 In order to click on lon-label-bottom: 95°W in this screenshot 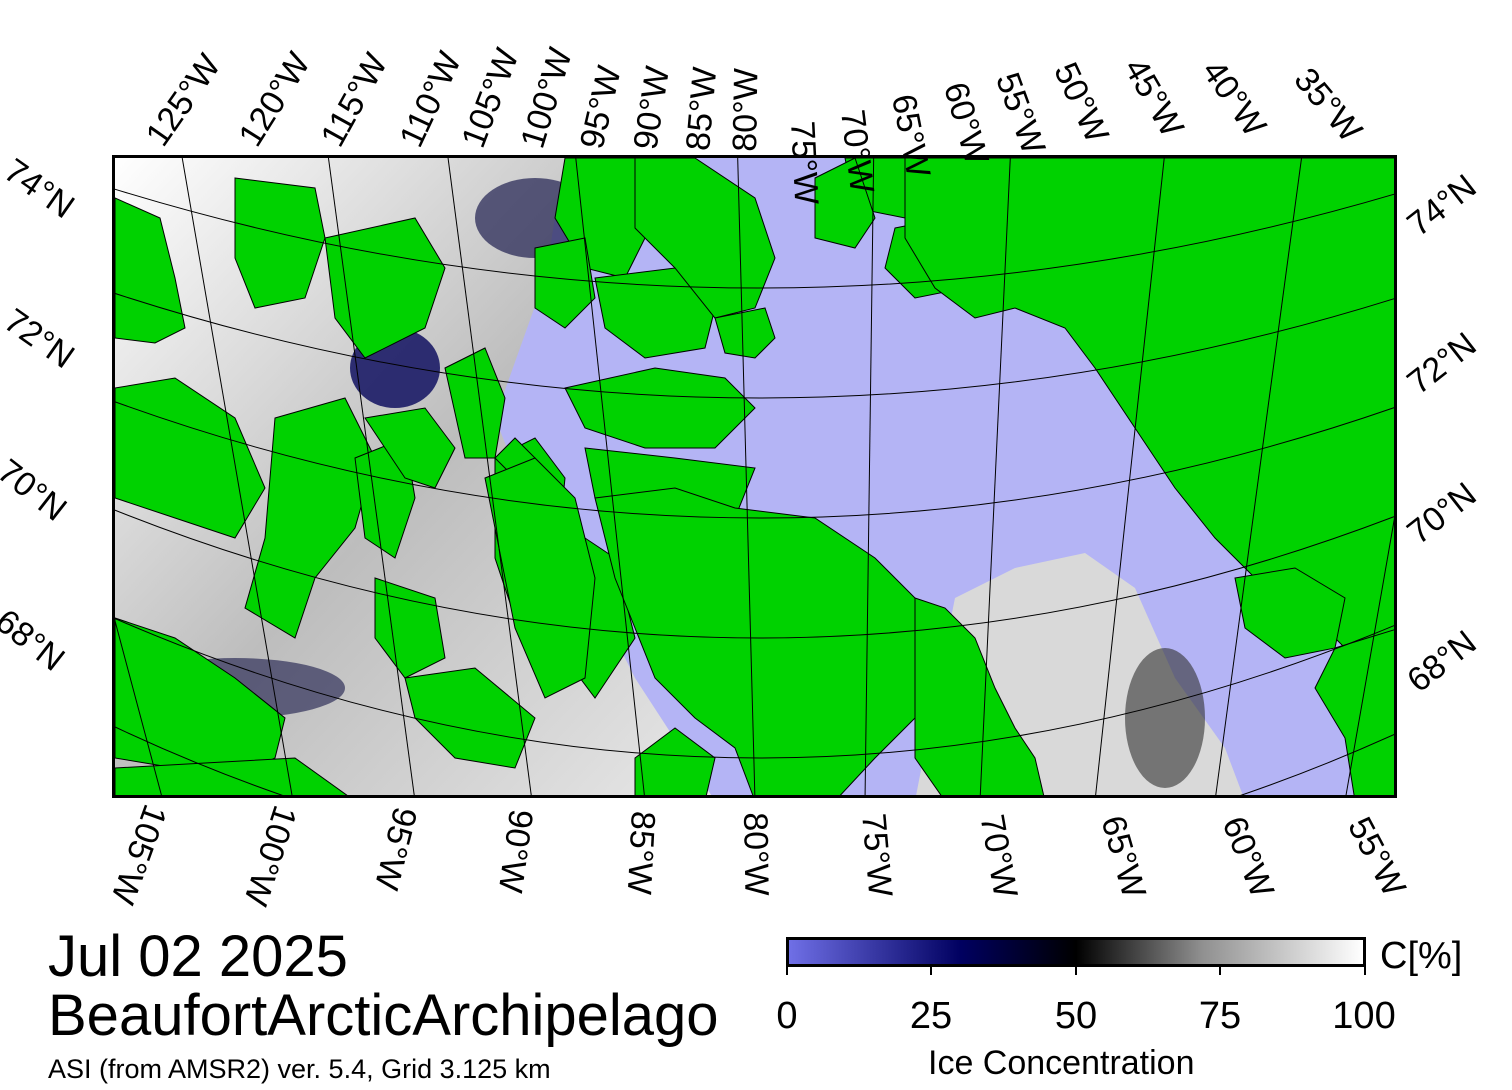, I will do `click(395, 848)`.